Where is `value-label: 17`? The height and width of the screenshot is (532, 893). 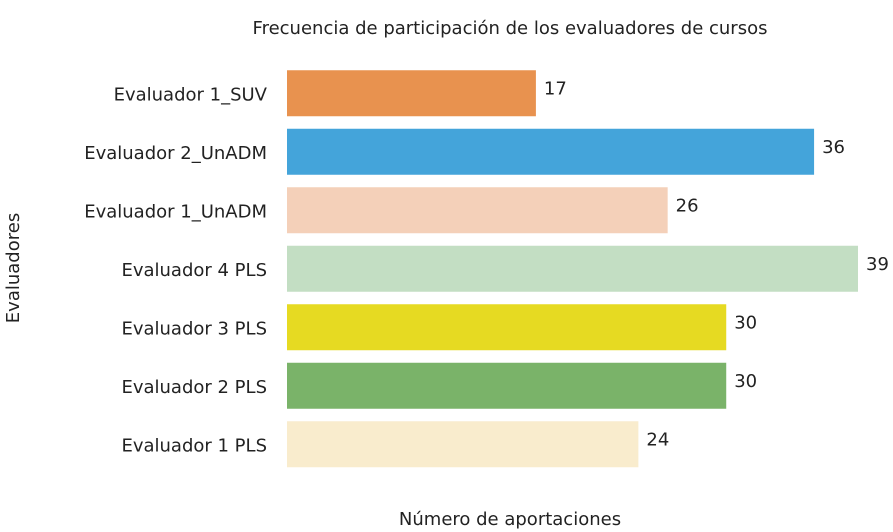 value-label: 17 is located at coordinates (555, 88).